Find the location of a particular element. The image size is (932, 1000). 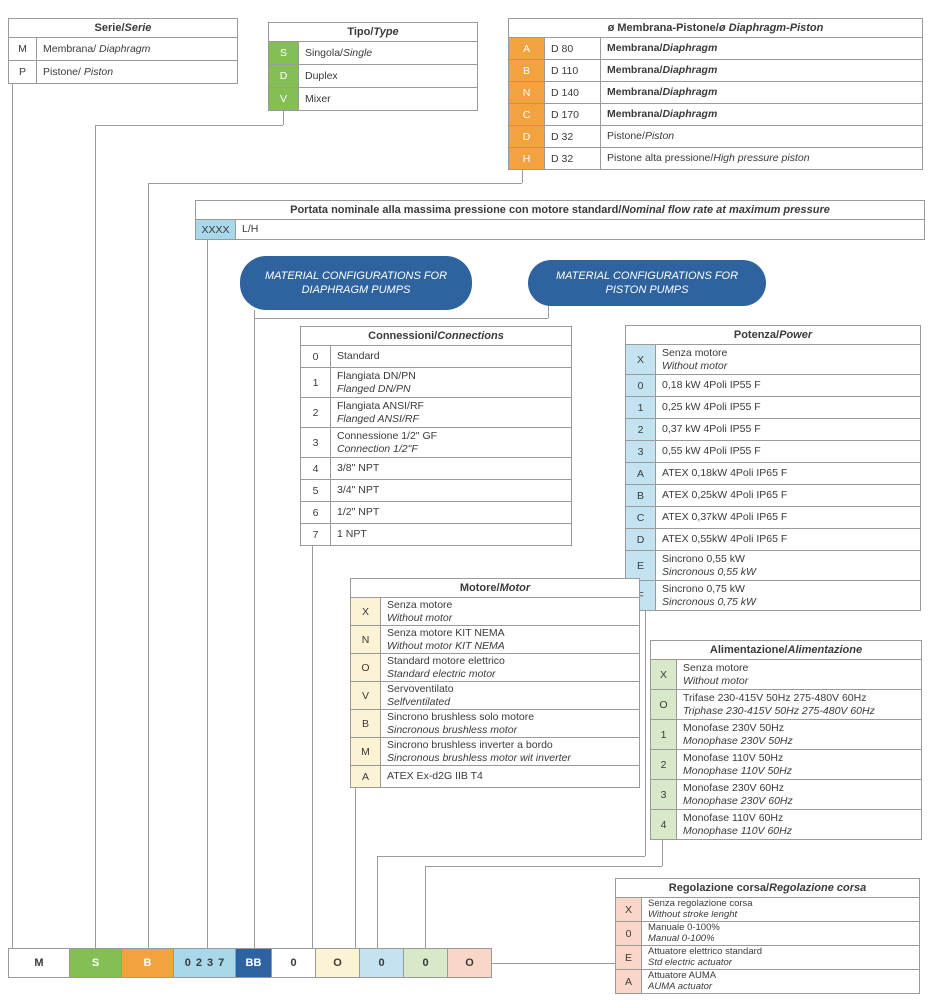

code-cell: 3 is located at coordinates (664, 794).